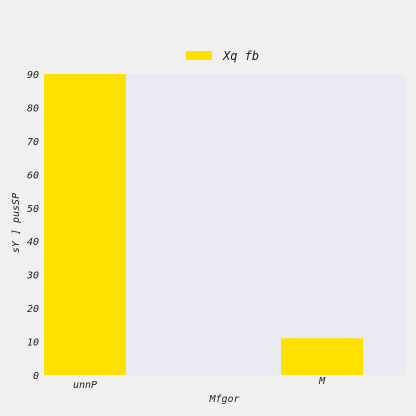 This screenshot has height=416, width=416. Describe the element at coordinates (240, 56) in the screenshot. I see `legend-label: Xq fb` at that location.